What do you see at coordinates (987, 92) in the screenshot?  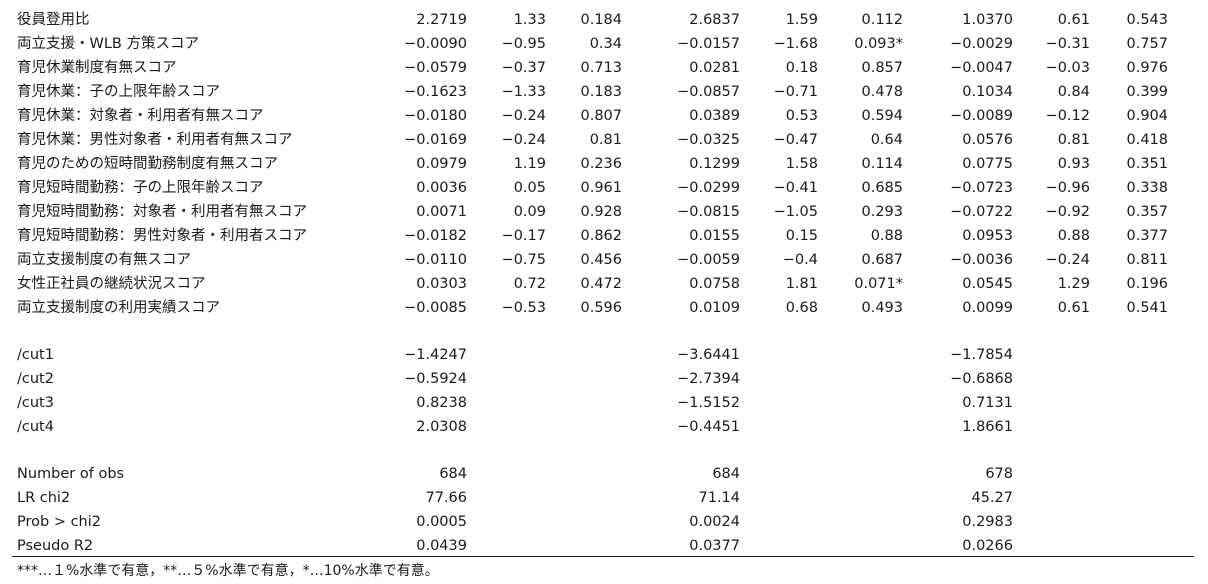 I see `row-value: 0.1034` at bounding box center [987, 92].